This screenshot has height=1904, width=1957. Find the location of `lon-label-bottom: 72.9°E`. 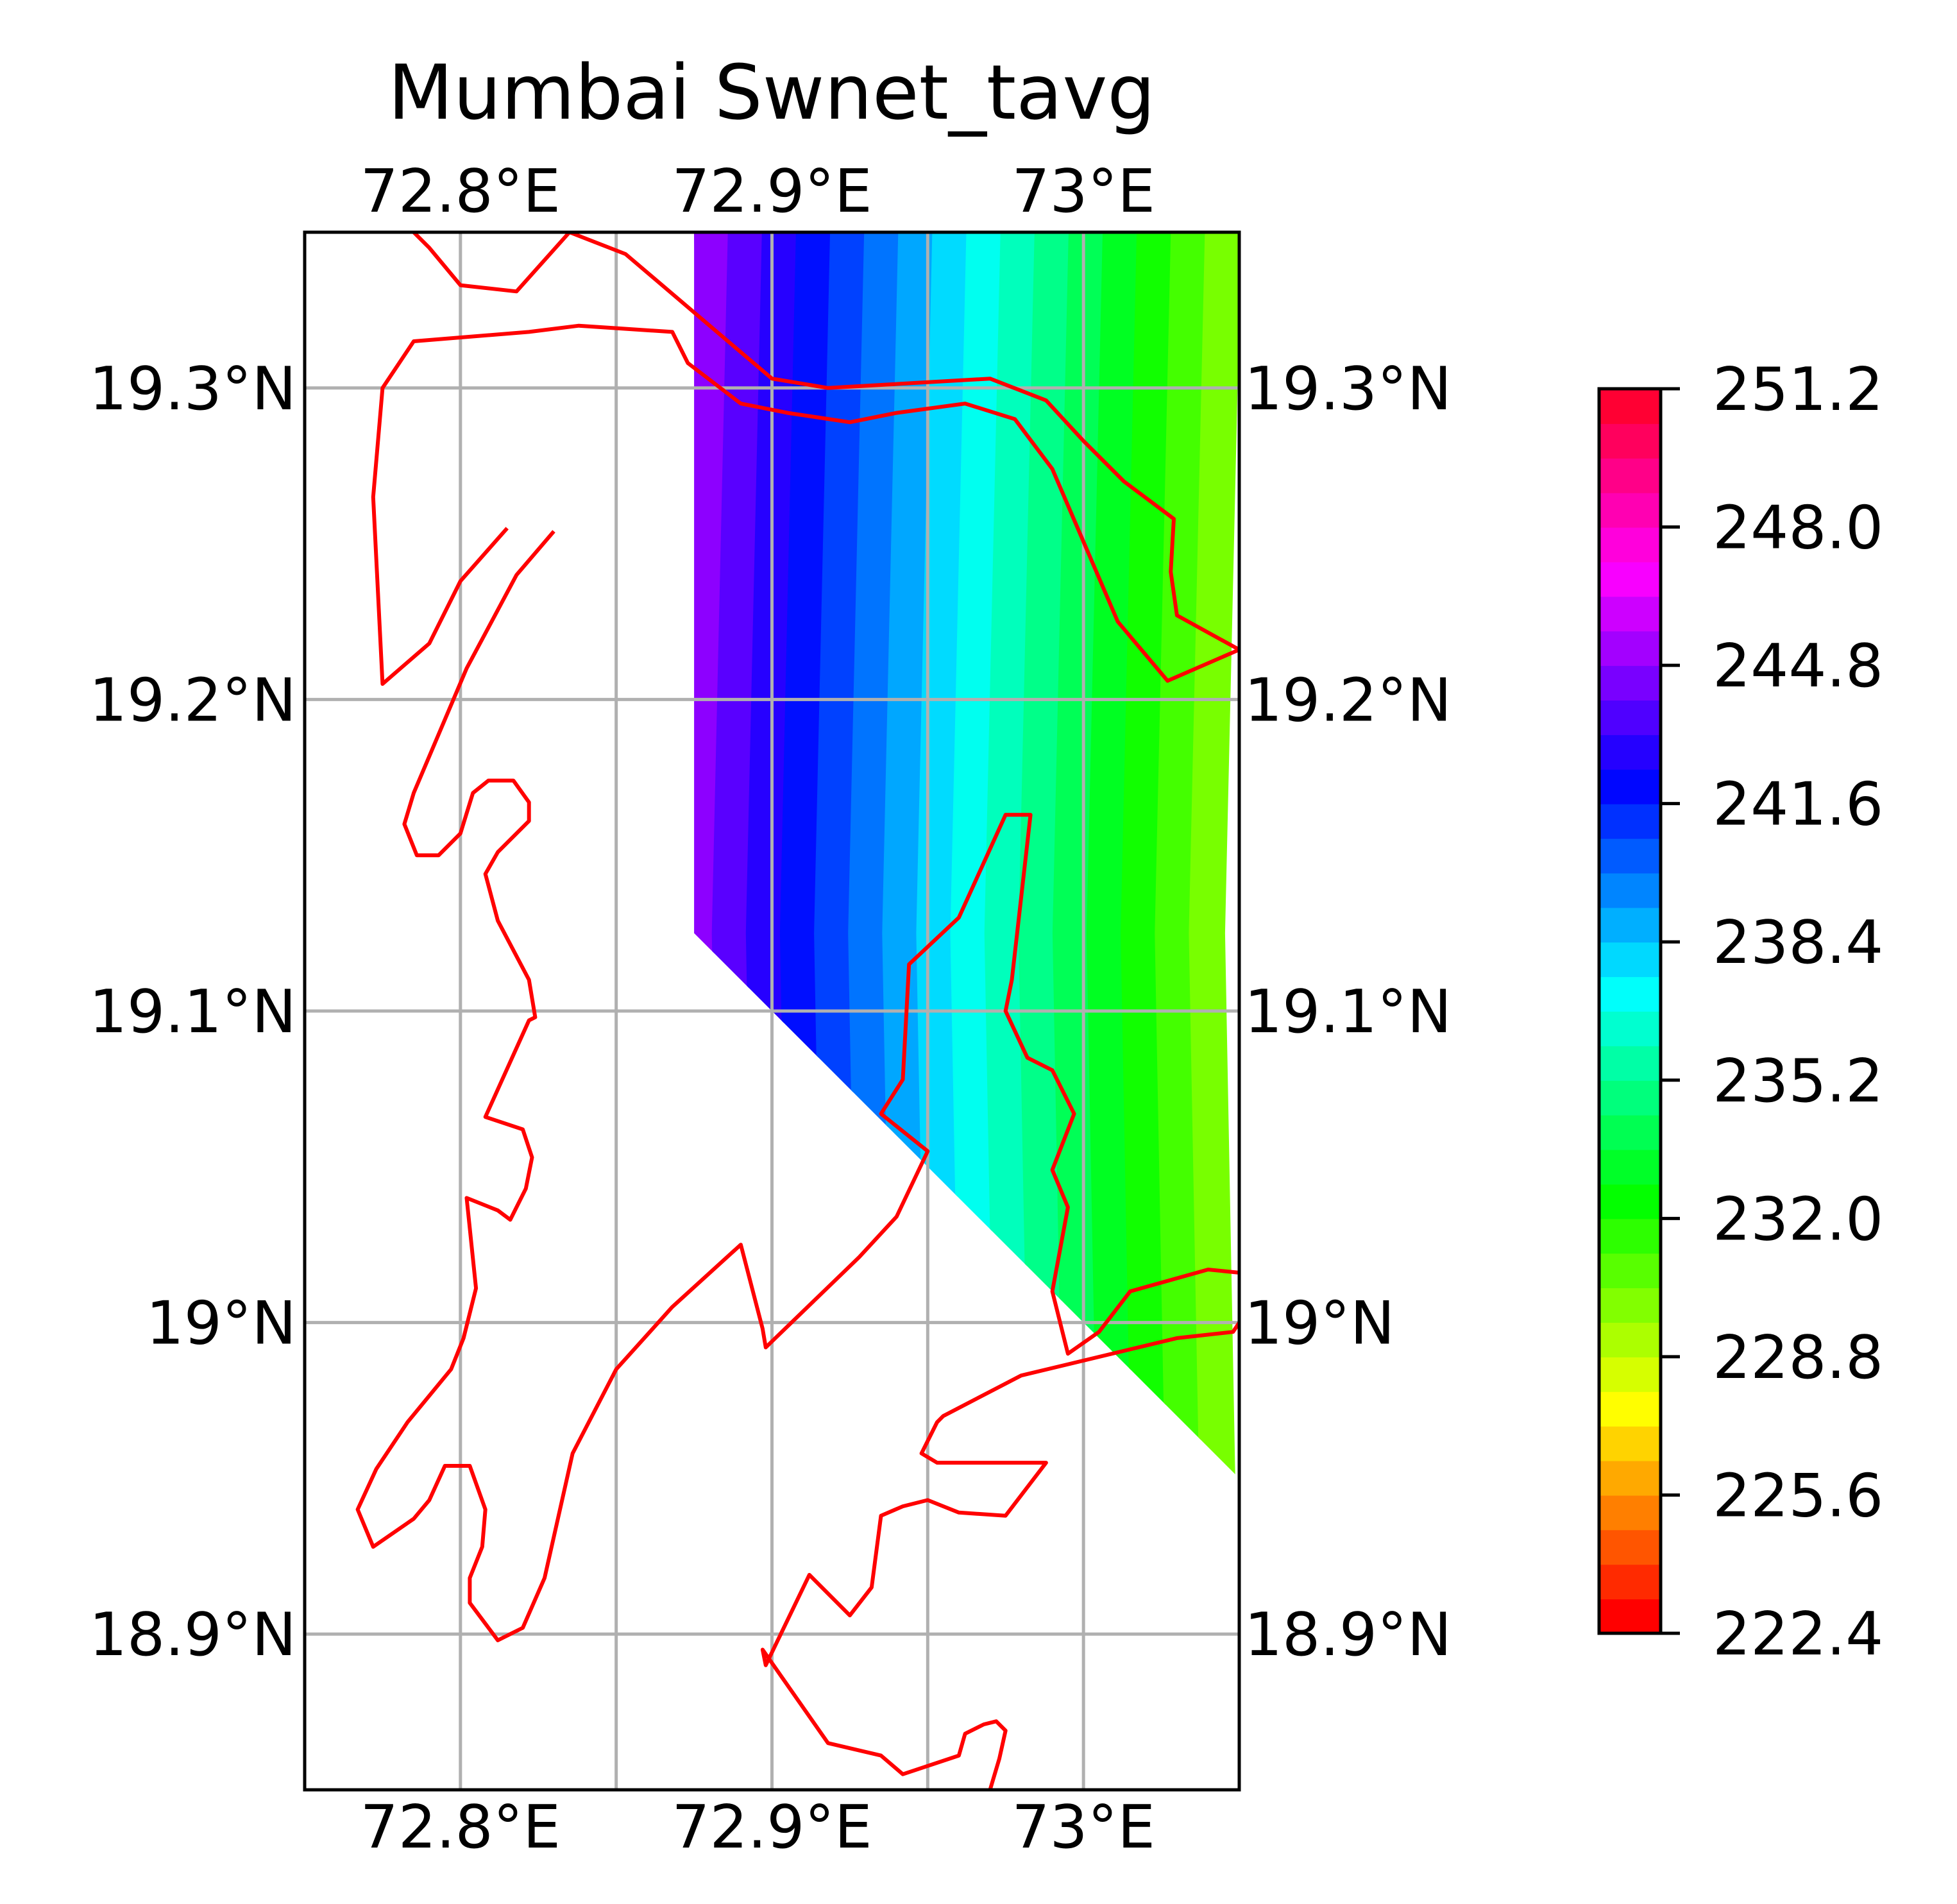

lon-label-bottom: 72.9°E is located at coordinates (772, 1827).